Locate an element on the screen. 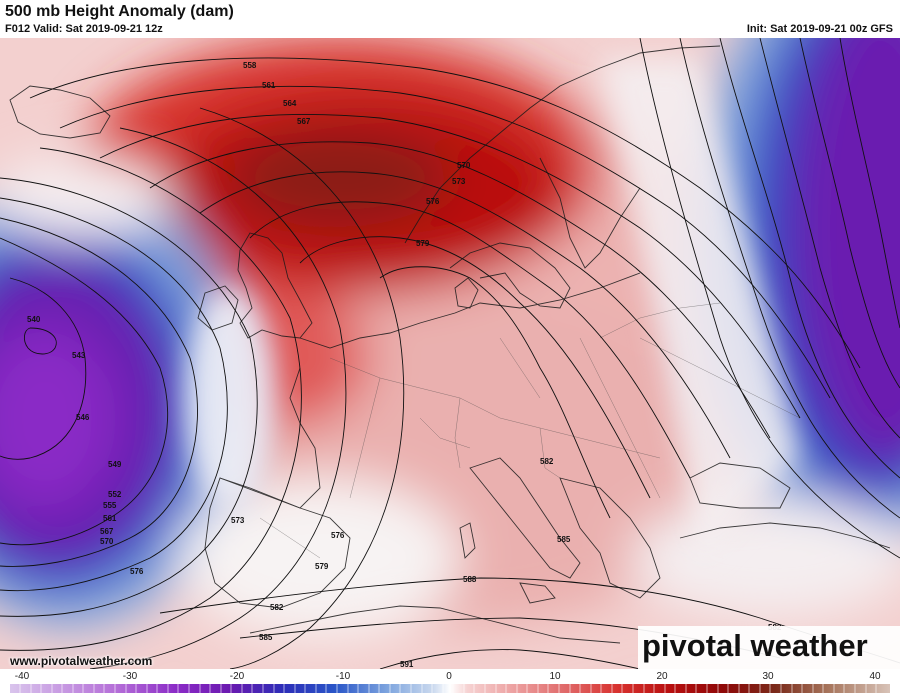 The height and width of the screenshot is (695, 900). colorbar-ticks: -40 -30 -20 -10 0 10 20 30 40 is located at coordinates (448, 676).